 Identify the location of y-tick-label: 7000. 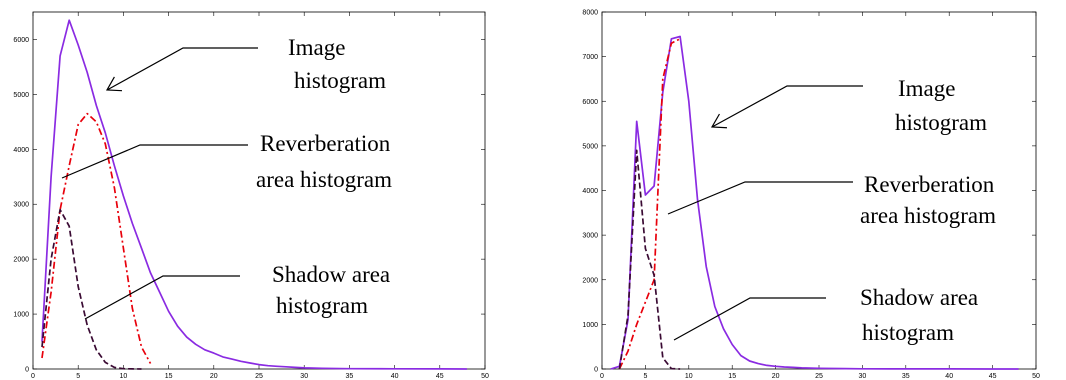
(590, 57).